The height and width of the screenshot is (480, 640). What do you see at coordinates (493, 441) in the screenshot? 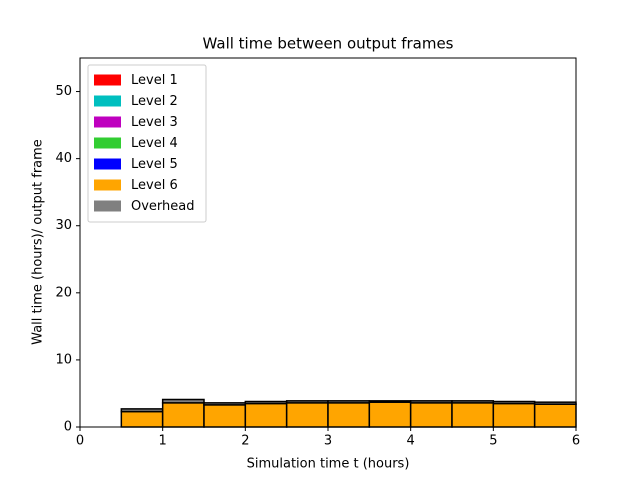
I see `x-tick-label: 5` at bounding box center [493, 441].